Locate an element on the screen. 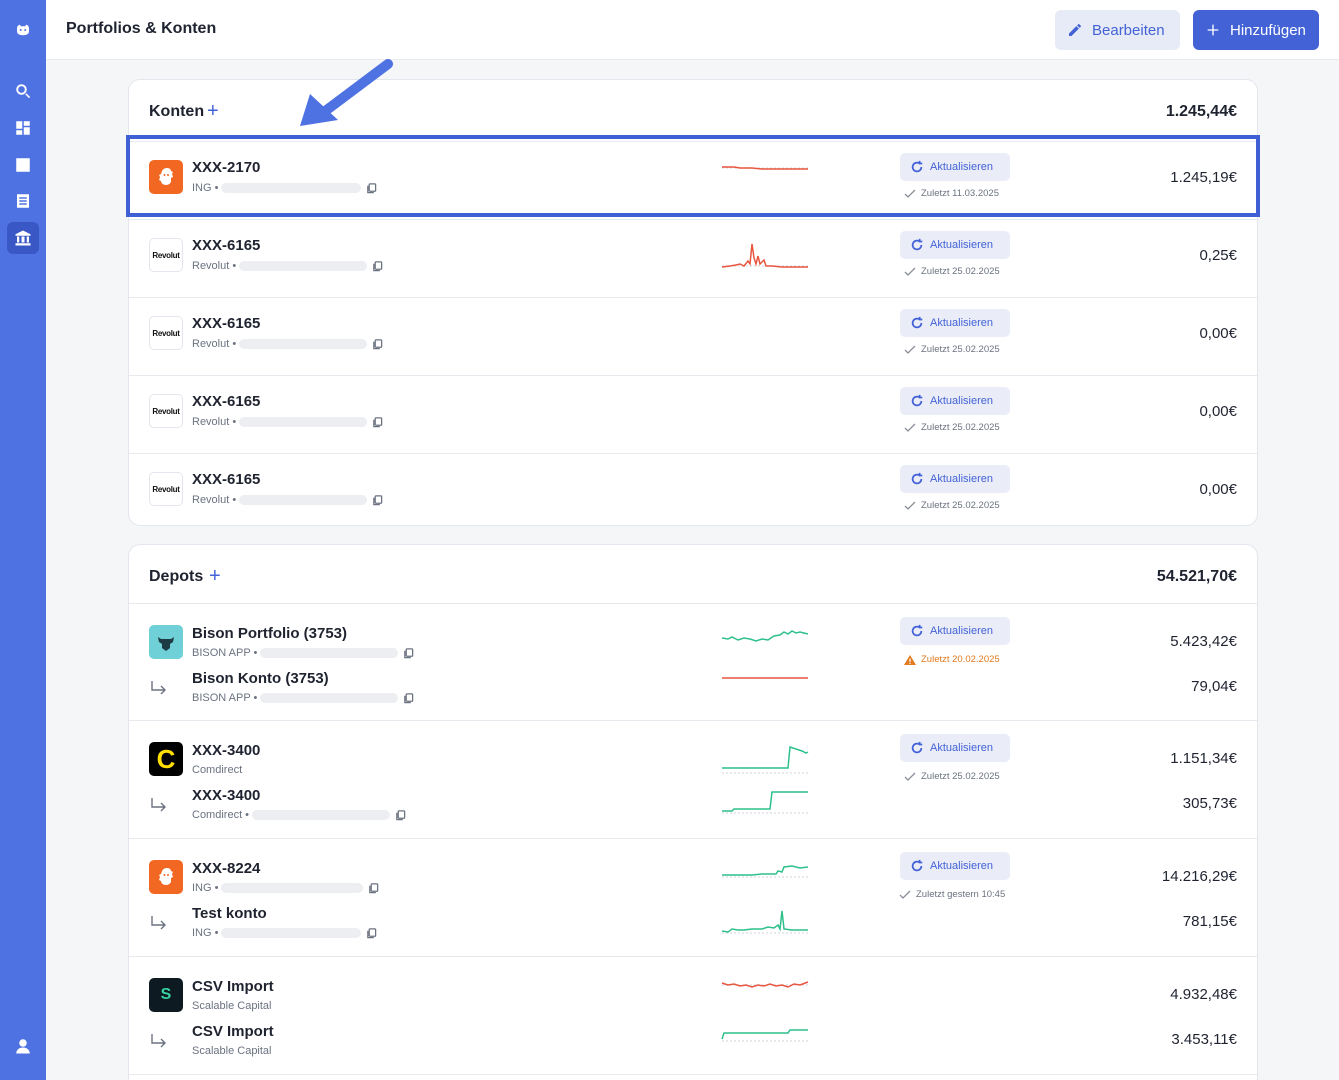 The height and width of the screenshot is (1080, 1339). bank-icon is located at coordinates (23, 238).